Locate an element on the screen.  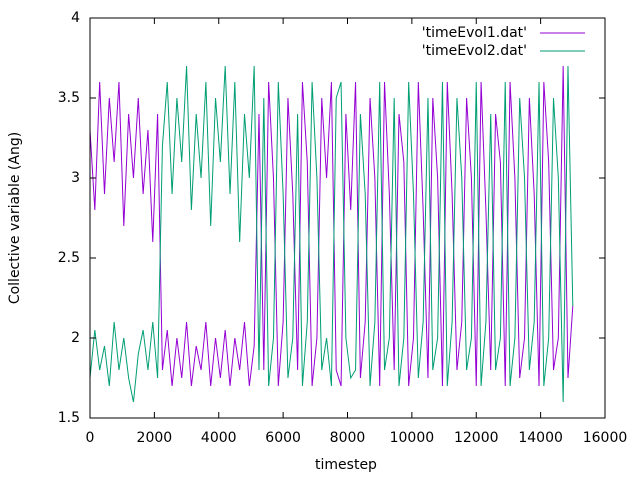
x-tick-label: 8000 is located at coordinates (348, 438).